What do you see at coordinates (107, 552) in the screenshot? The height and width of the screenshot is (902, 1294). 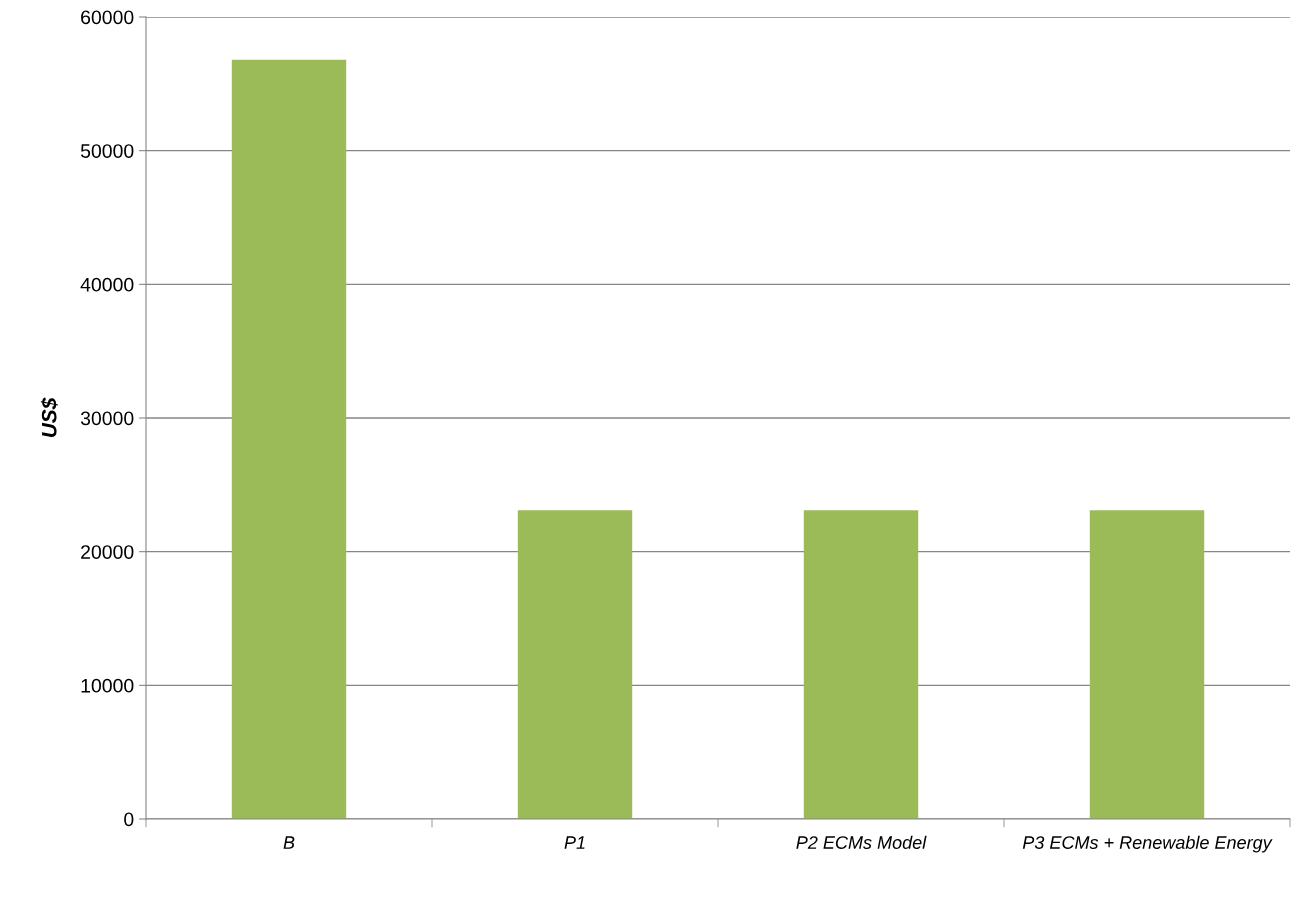 I see `y-tick-label: 20000` at bounding box center [107, 552].